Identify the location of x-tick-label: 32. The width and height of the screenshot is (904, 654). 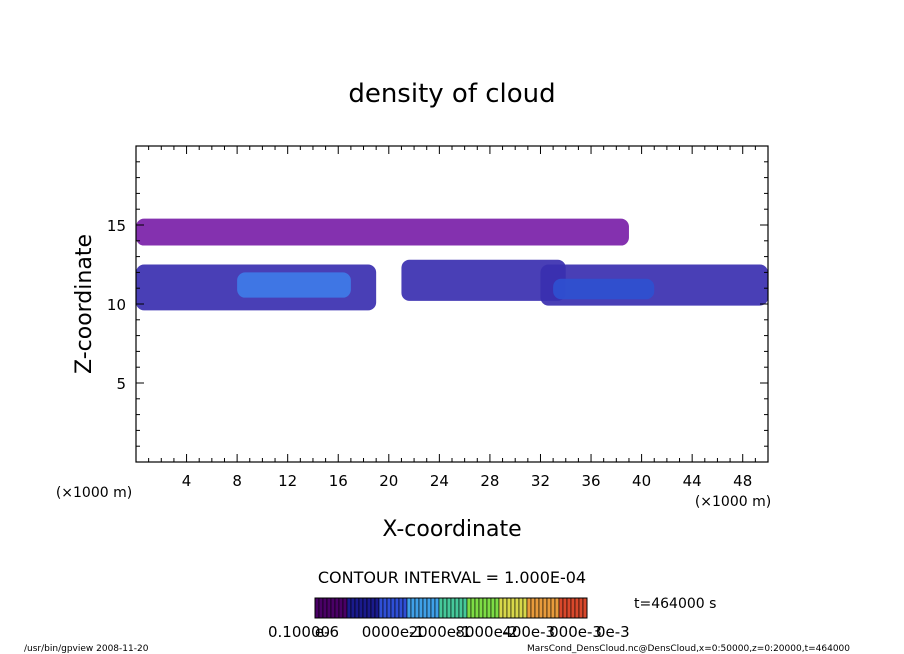
(540, 481).